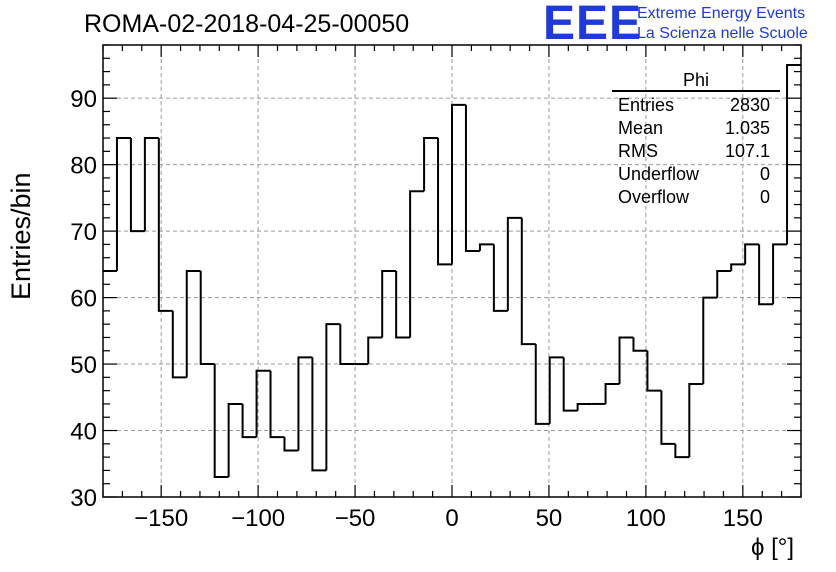  What do you see at coordinates (549, 518) in the screenshot?
I see `x-tick-label: 50` at bounding box center [549, 518].